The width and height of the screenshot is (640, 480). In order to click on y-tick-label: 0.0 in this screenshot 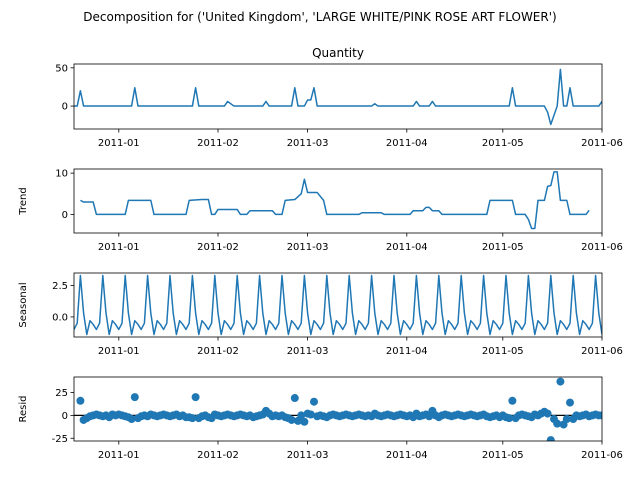, I will do `click(60, 317)`.